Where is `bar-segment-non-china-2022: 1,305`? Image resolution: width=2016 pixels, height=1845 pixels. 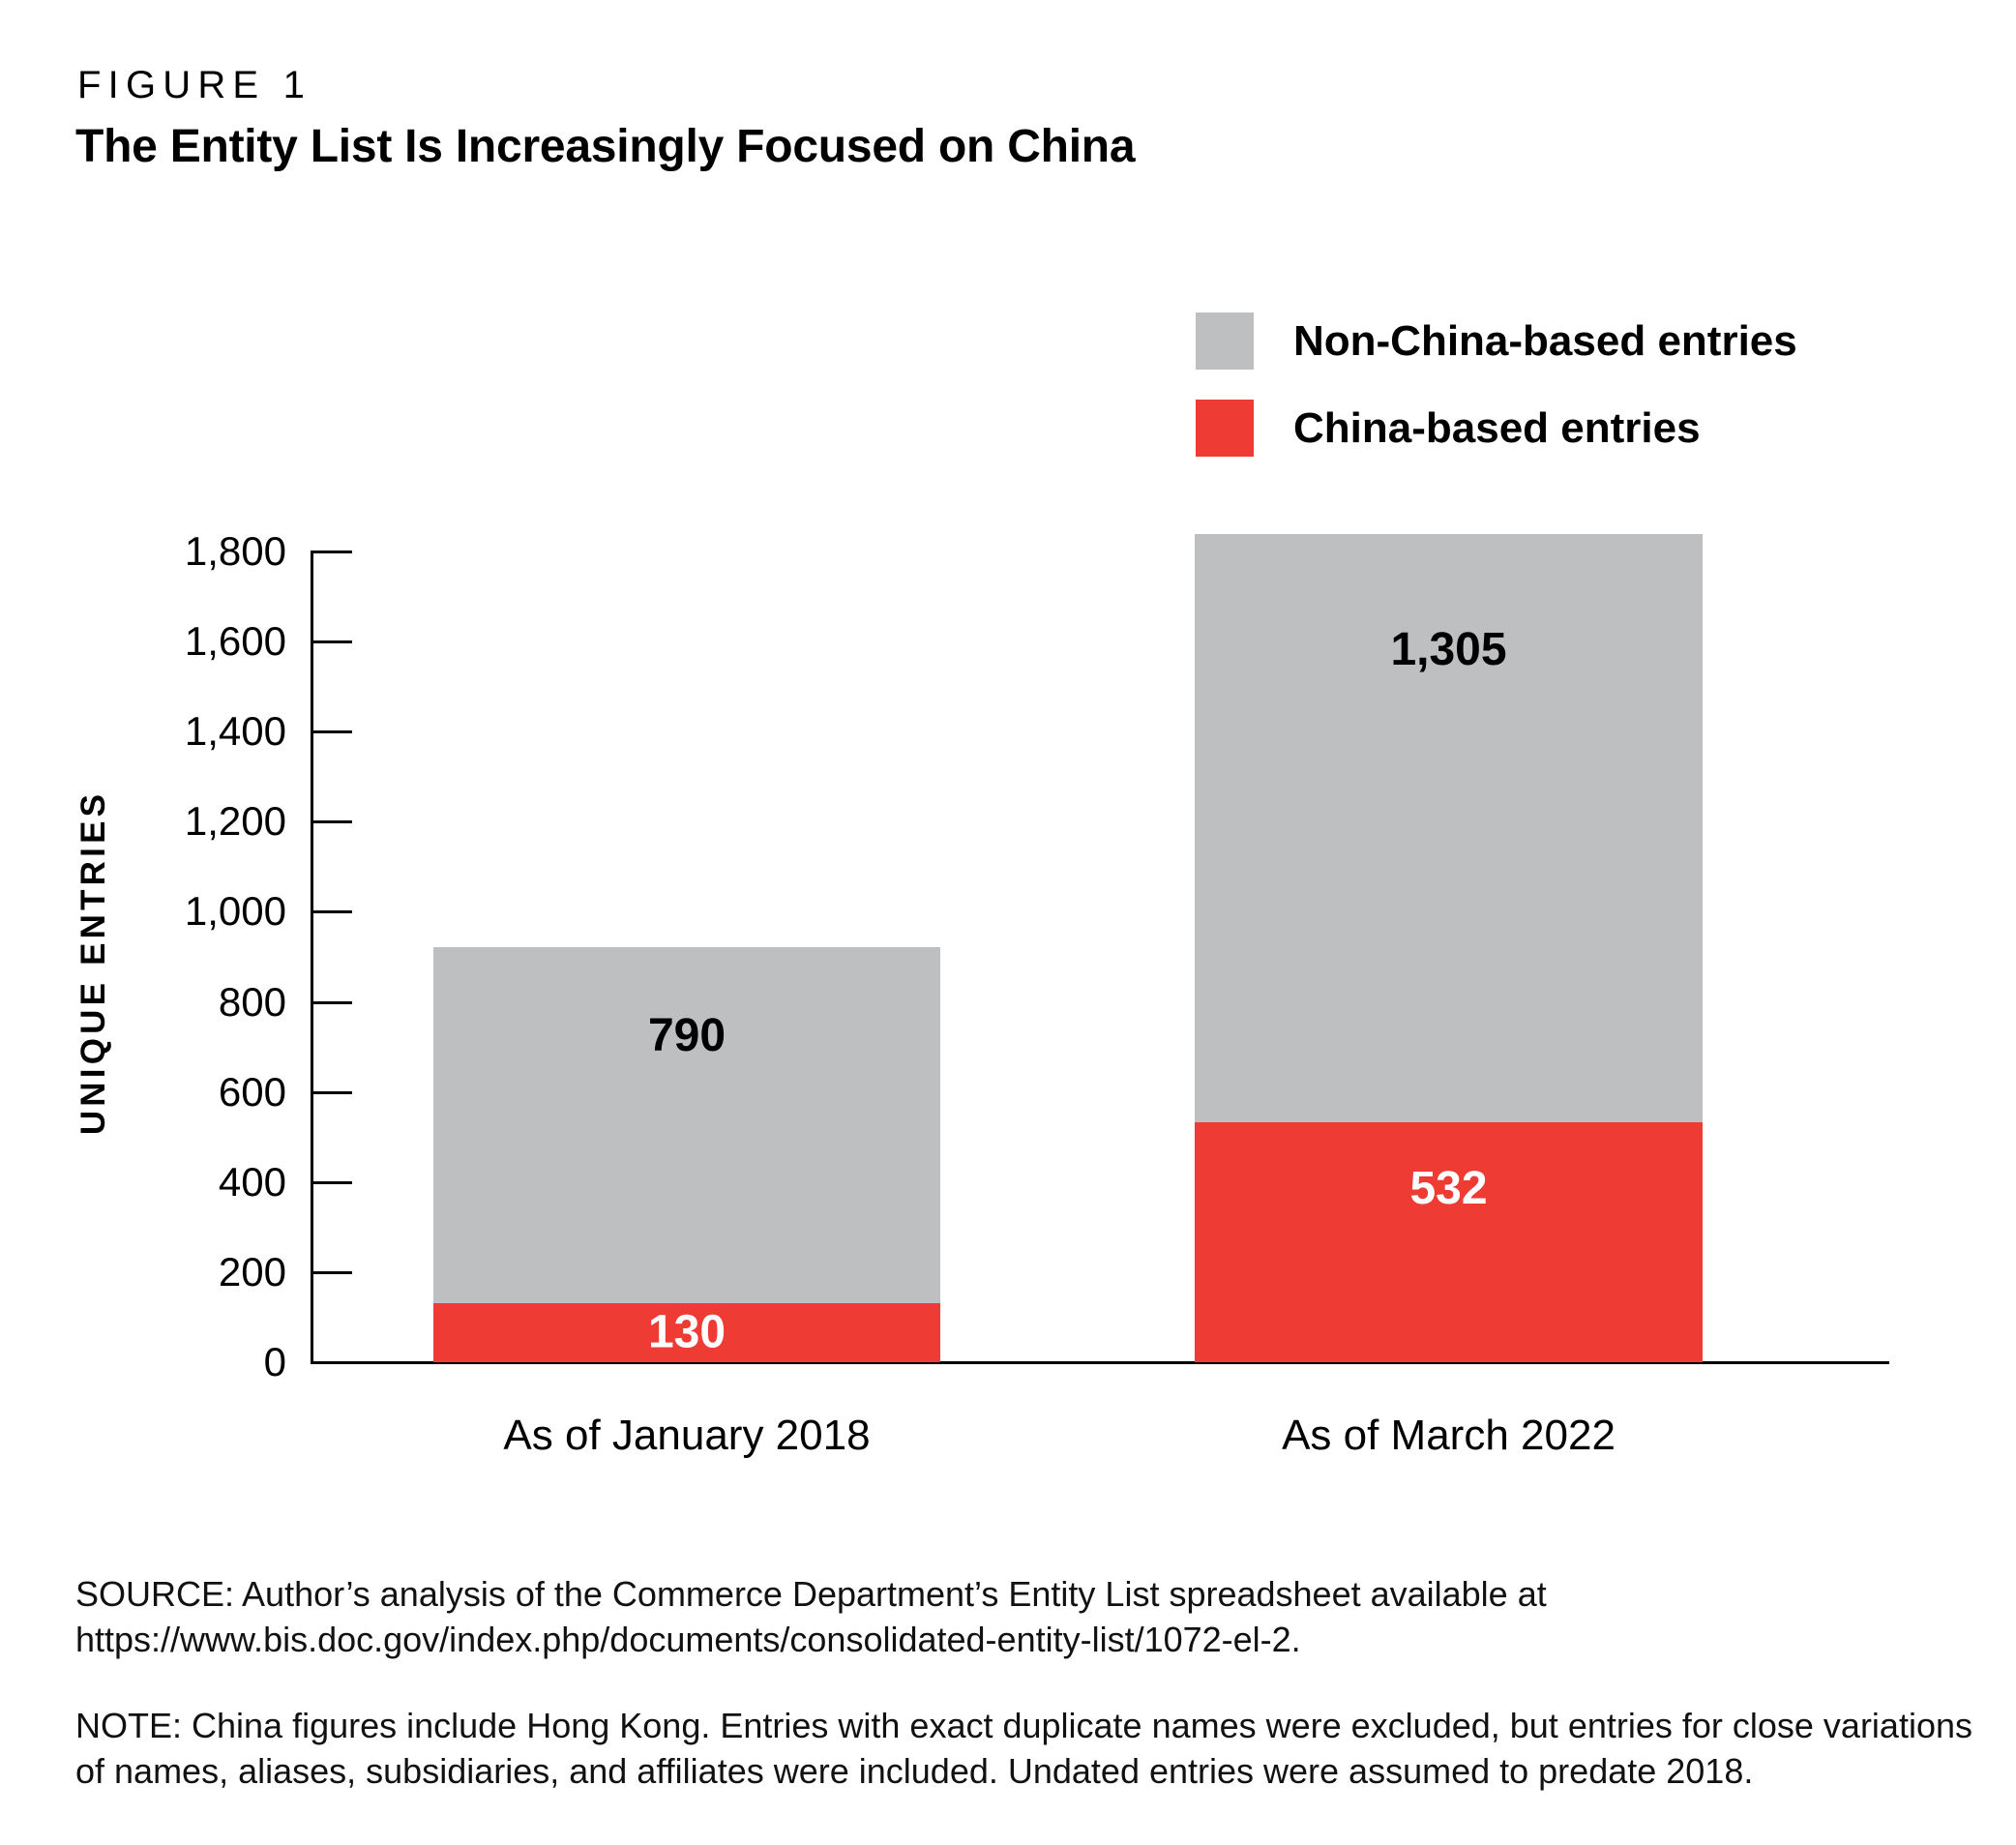 bar-segment-non-china-2022: 1,305 is located at coordinates (1449, 828).